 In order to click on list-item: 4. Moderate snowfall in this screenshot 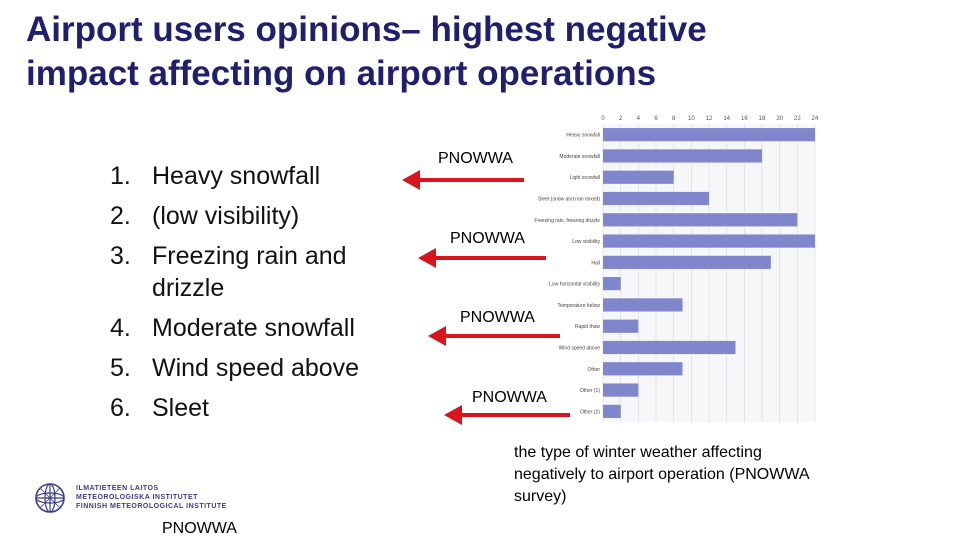, I will do `click(260, 328)`.